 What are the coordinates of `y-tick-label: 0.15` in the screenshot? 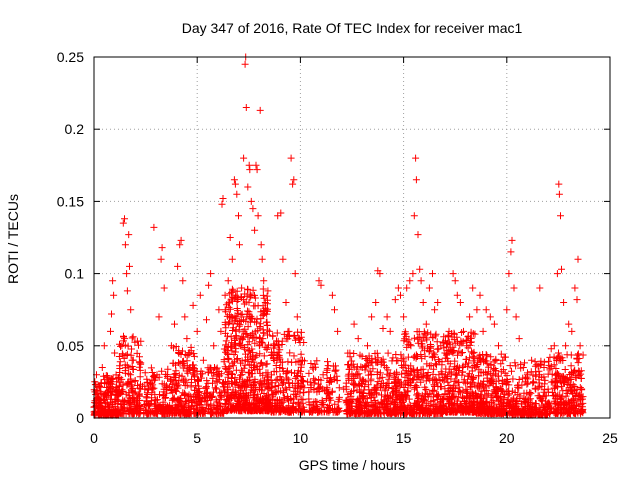 It's located at (70, 201).